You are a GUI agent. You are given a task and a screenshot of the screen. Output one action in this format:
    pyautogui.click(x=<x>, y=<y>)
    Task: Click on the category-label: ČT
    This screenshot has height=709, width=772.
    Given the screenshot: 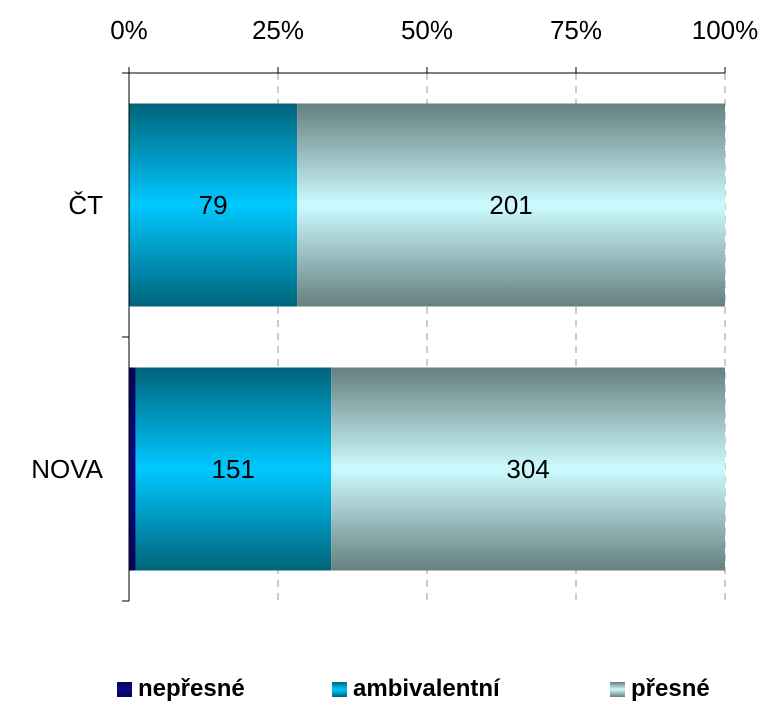 What is the action you would take?
    pyautogui.click(x=85, y=205)
    